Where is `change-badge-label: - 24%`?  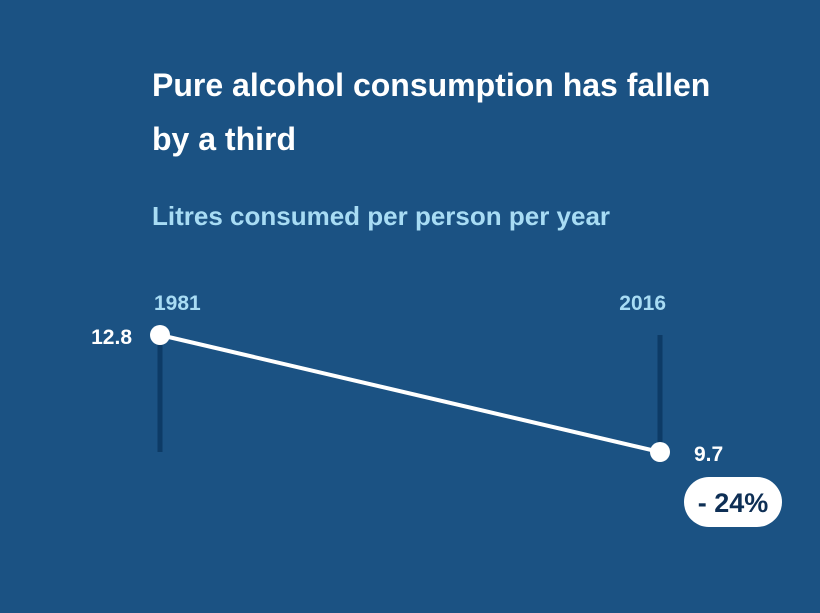 change-badge-label: - 24% is located at coordinates (733, 503).